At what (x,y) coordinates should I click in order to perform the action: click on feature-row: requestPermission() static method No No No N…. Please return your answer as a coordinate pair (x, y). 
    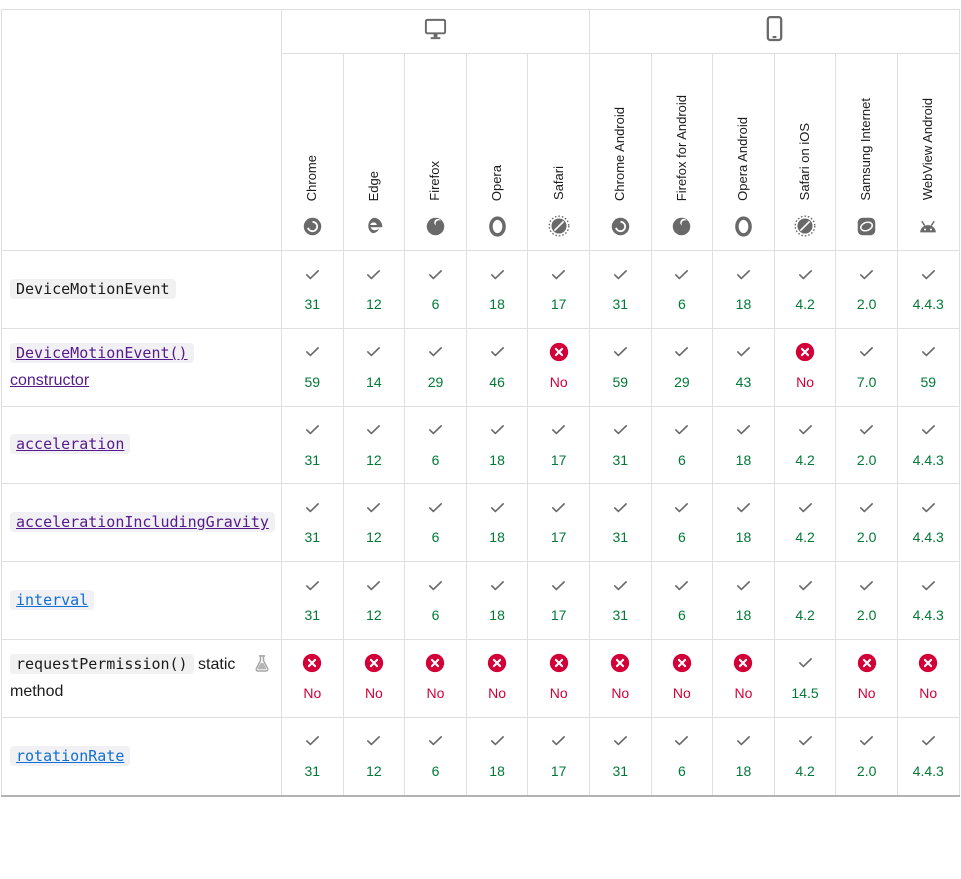
    Looking at the image, I should click on (480, 678).